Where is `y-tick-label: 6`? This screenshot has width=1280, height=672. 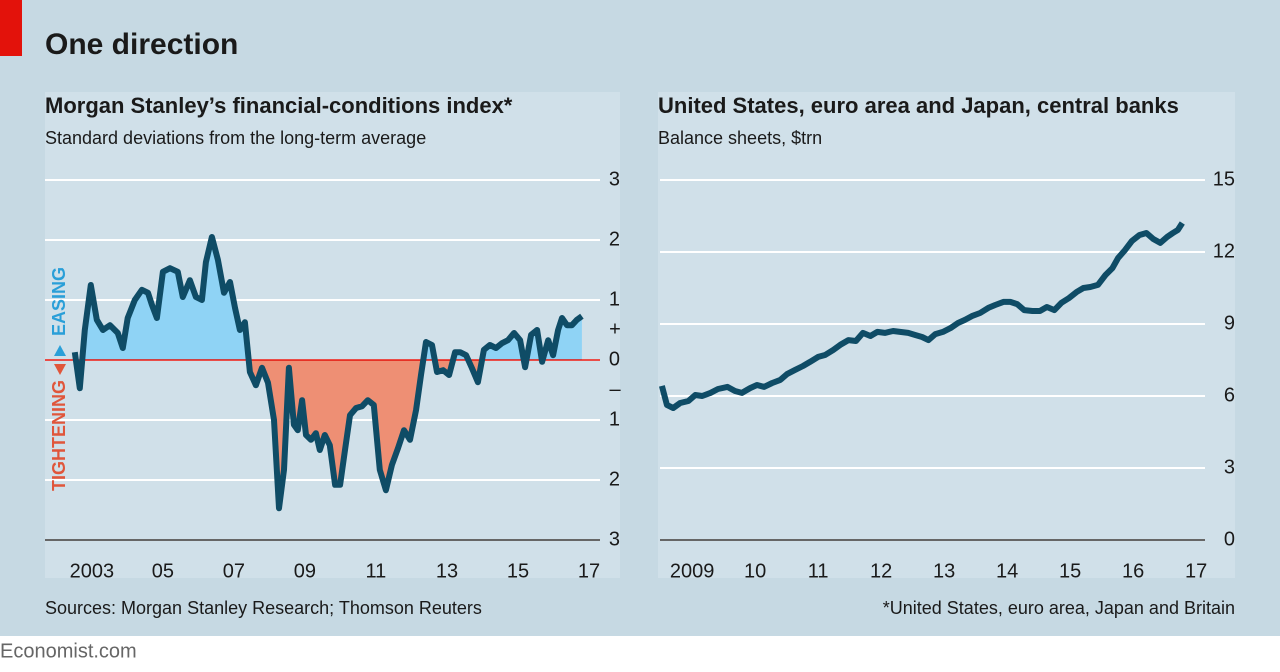 y-tick-label: 6 is located at coordinates (1229, 395).